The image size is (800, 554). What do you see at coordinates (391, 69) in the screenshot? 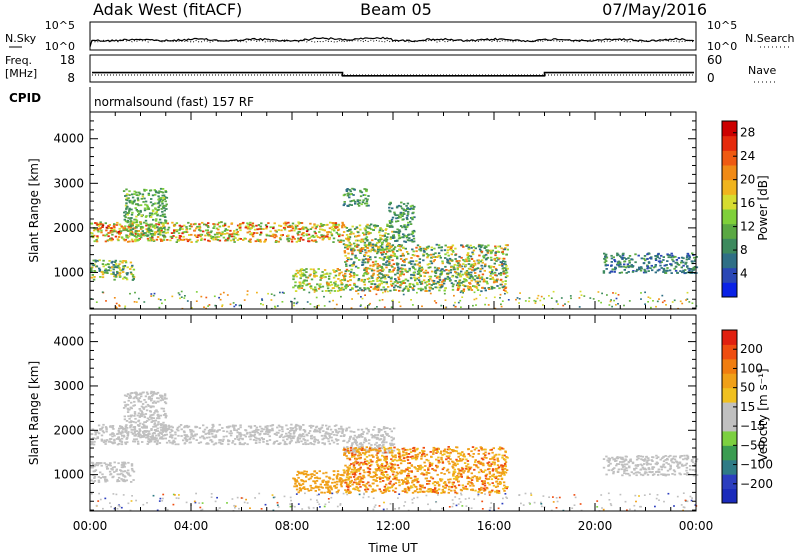
I see `frequency-panel: Freq. [MHz] 18 8 60 0 Nave` at bounding box center [391, 69].